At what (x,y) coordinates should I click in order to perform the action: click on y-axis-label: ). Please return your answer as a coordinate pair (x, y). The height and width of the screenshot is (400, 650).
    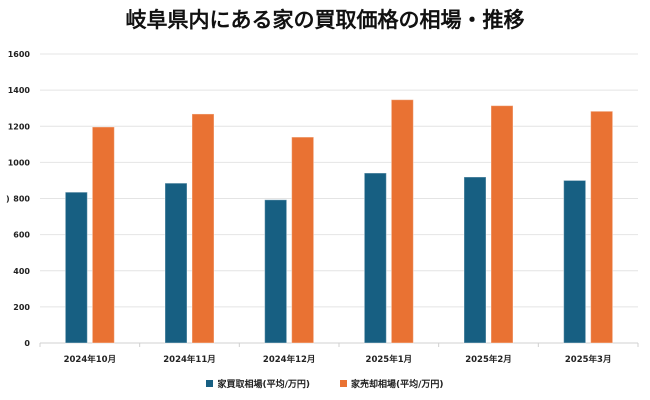
    Looking at the image, I should click on (8, 199).